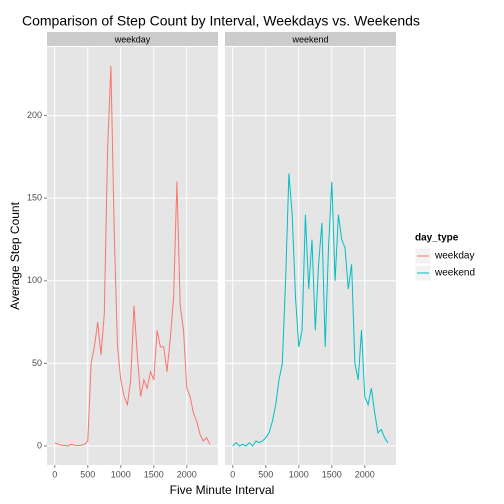 The width and height of the screenshot is (504, 504). Describe the element at coordinates (437, 238) in the screenshot. I see `legend-title: day_type` at that location.